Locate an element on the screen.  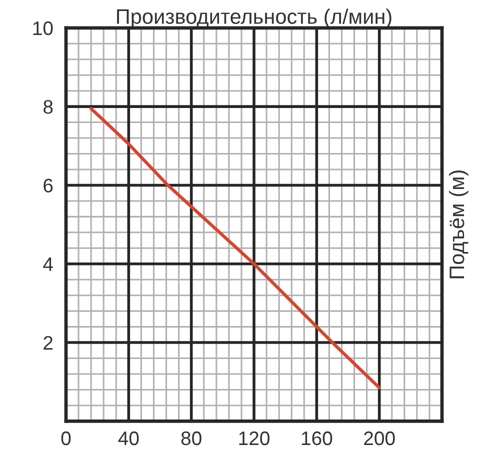
y-tick-label: 4 is located at coordinates (48, 264).